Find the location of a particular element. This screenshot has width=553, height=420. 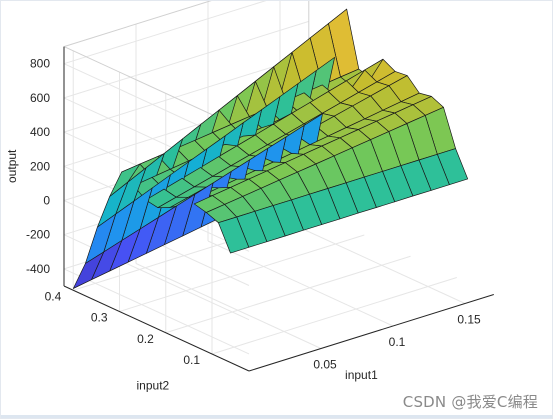

x-axis-label: input1 is located at coordinates (361, 375).